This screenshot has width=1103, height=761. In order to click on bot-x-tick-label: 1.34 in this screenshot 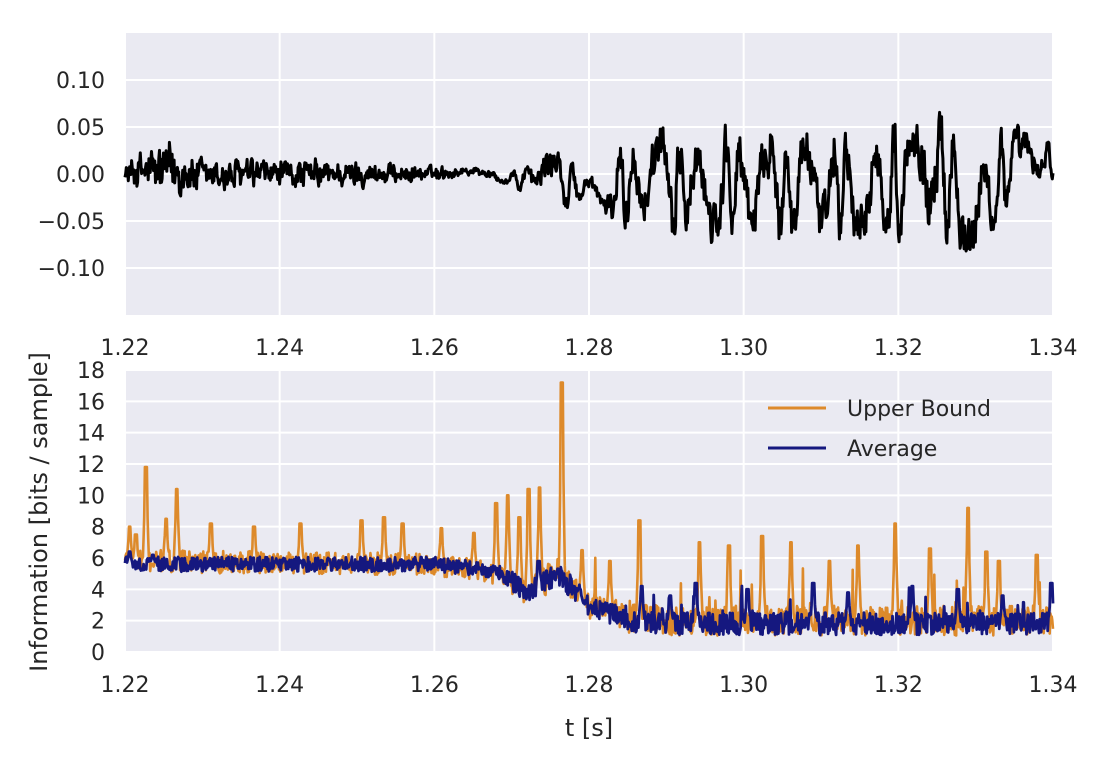, I will do `click(1053, 685)`.